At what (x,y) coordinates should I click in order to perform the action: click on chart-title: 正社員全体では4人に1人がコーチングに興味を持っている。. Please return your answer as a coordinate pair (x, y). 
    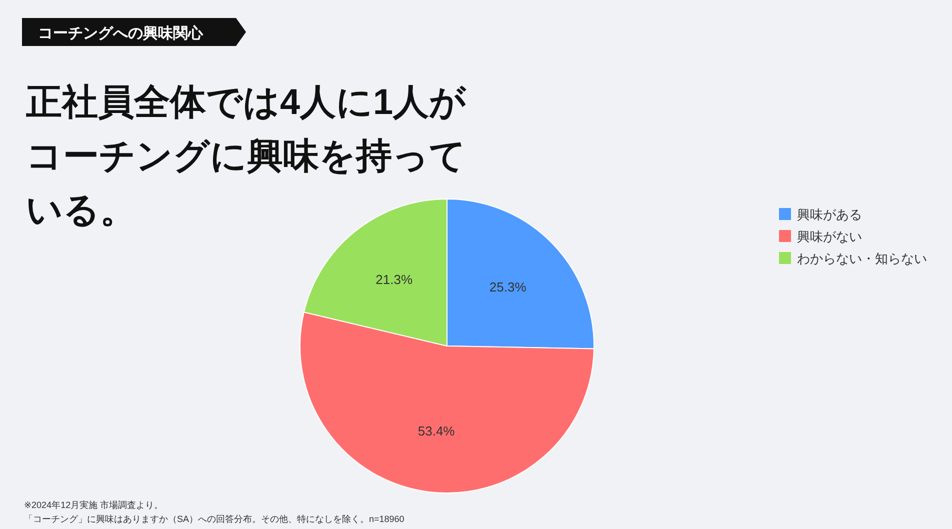
    Looking at the image, I should click on (247, 155).